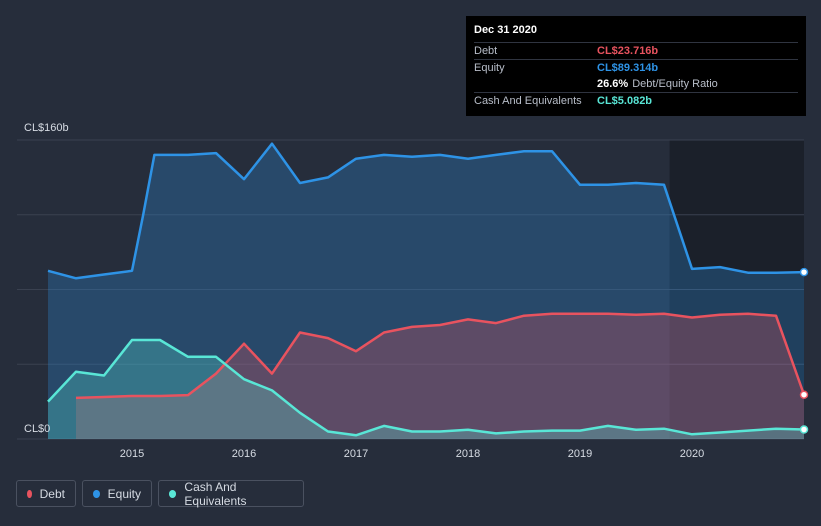  I want to click on tooltip-equity-label: Equity, so click(489, 68).